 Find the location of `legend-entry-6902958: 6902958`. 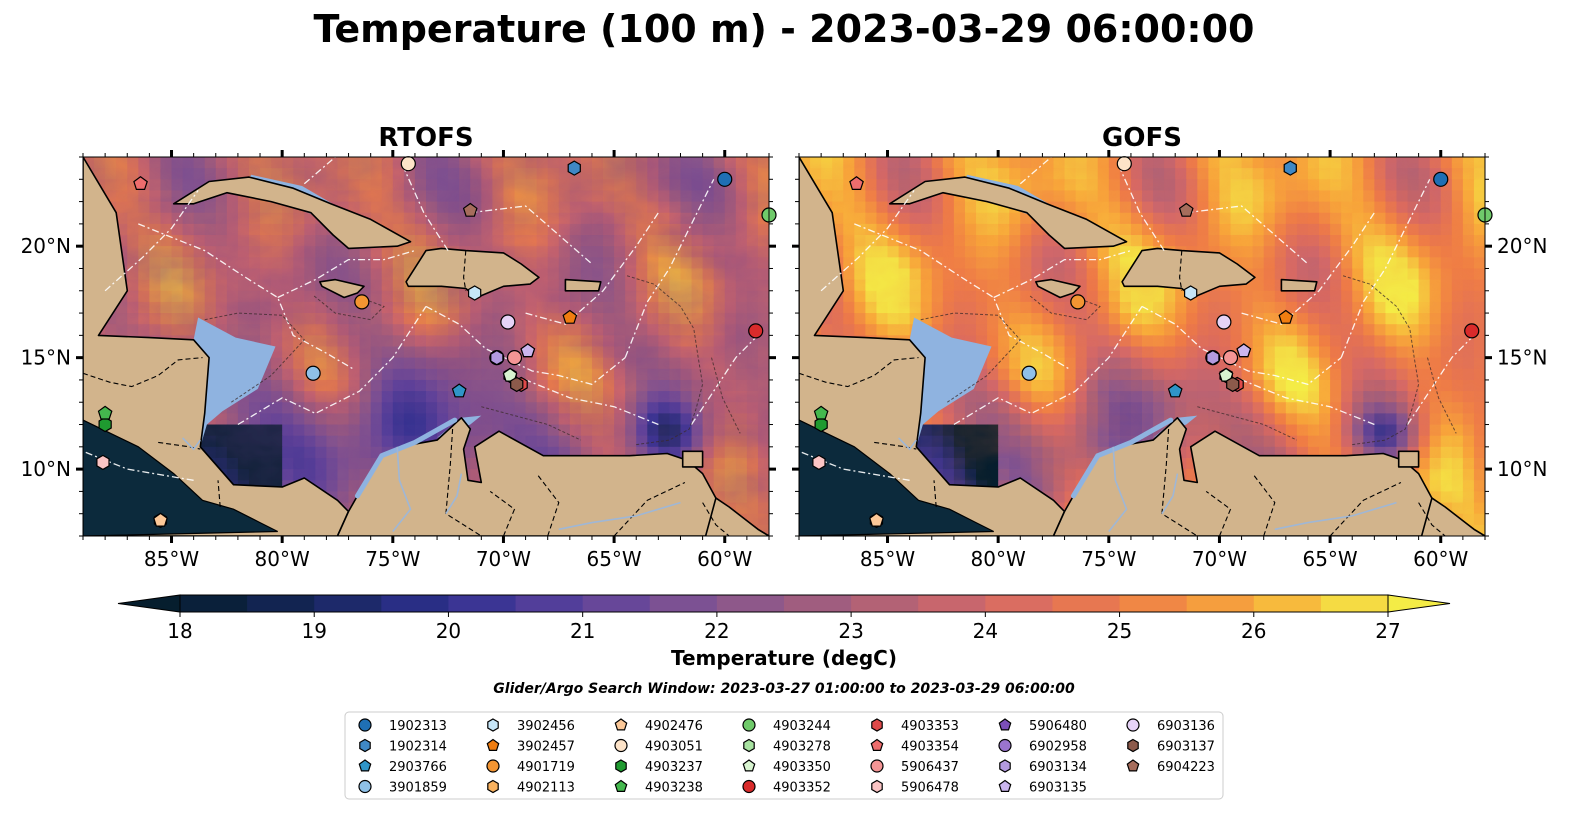

legend-entry-6902958: 6902958 is located at coordinates (1058, 747).